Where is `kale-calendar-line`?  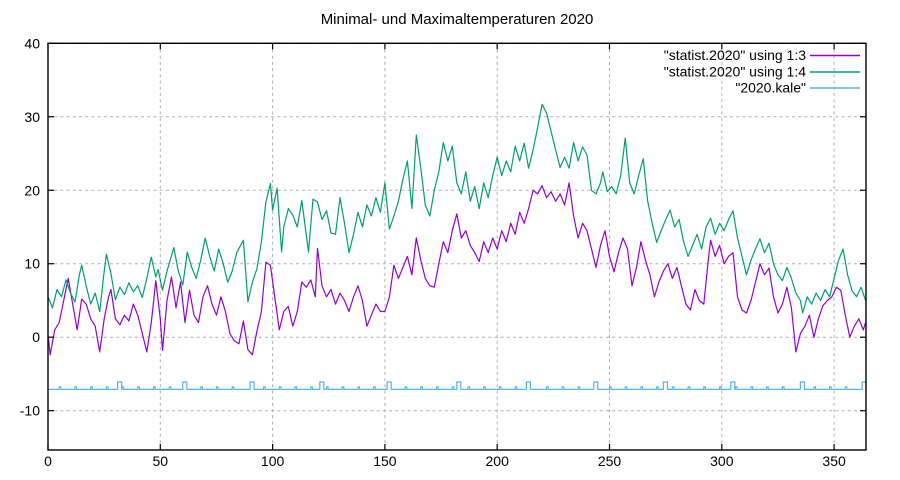
kale-calendar-line is located at coordinates (457, 385).